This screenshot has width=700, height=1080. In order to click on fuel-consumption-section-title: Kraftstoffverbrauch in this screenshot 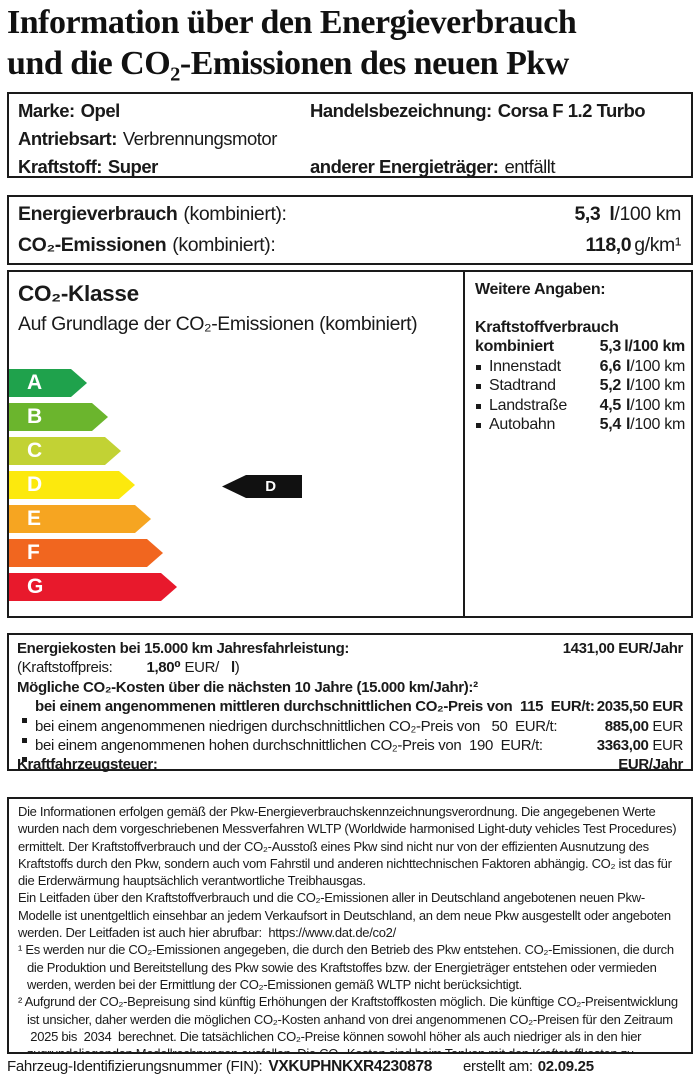, I will do `click(547, 327)`.